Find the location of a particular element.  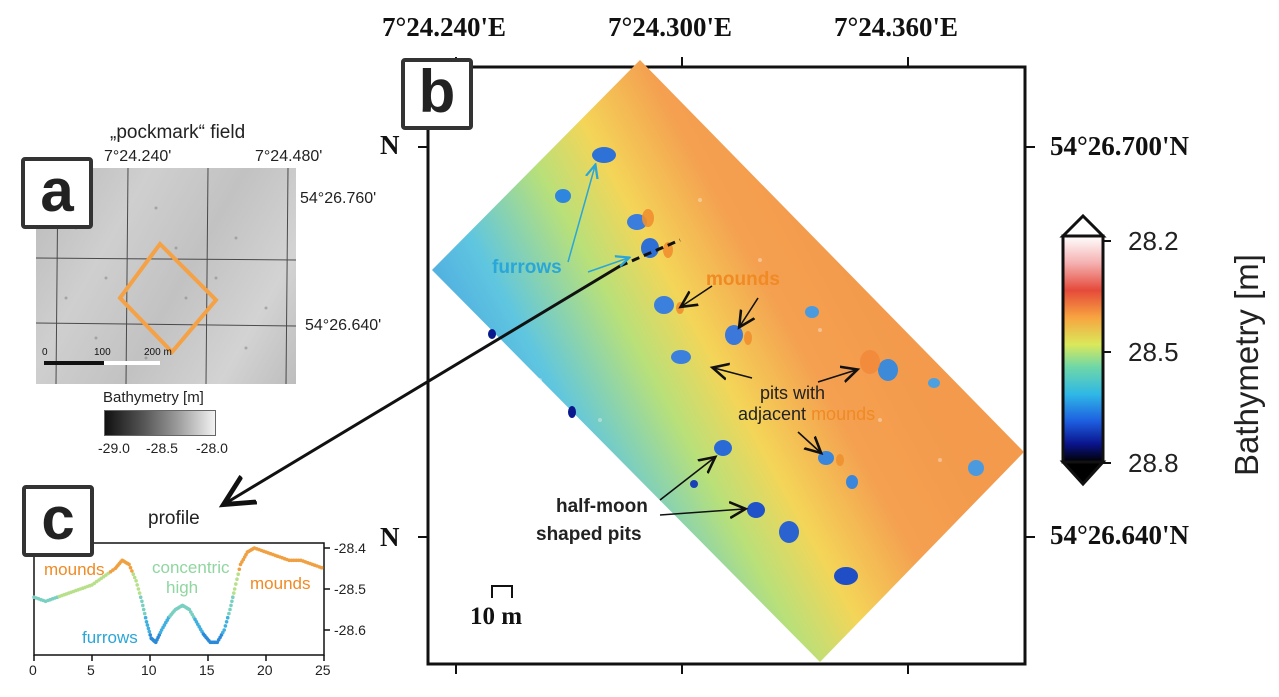

panel-b-lon-tick-2: 7°24.300'E is located at coordinates (670, 27).